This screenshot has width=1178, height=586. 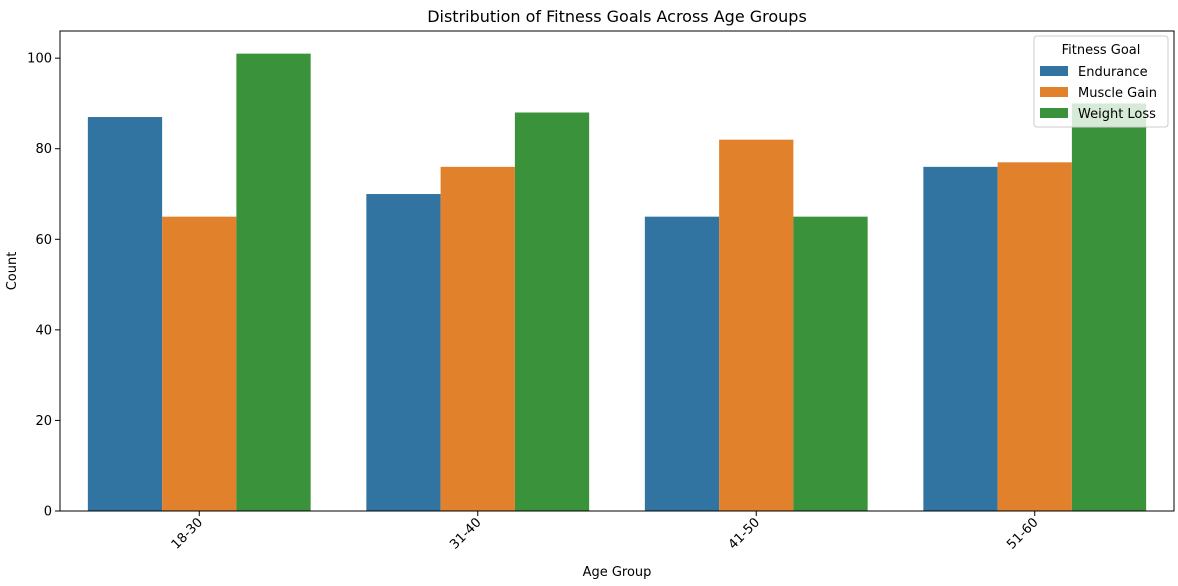 I want to click on legend-box, so click(x=1101, y=81).